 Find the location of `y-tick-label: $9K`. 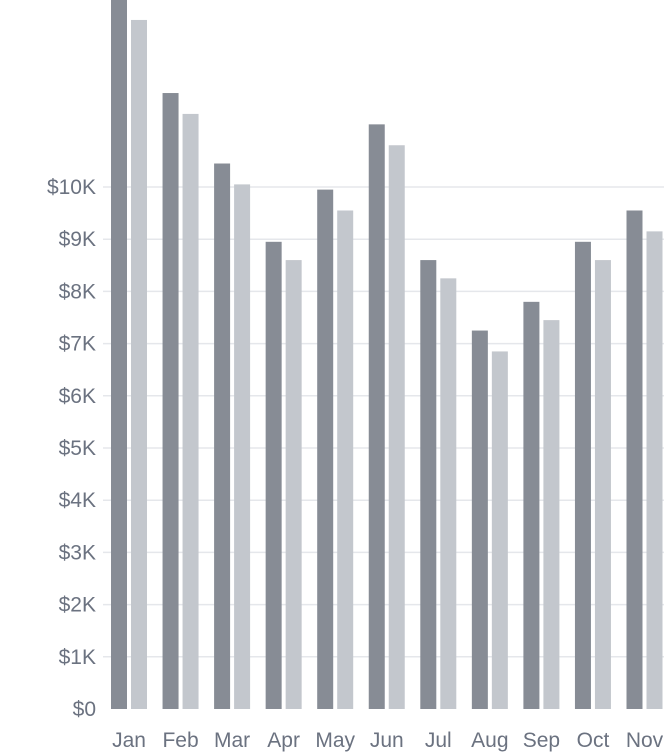

y-tick-label: $9K is located at coordinates (77, 239).